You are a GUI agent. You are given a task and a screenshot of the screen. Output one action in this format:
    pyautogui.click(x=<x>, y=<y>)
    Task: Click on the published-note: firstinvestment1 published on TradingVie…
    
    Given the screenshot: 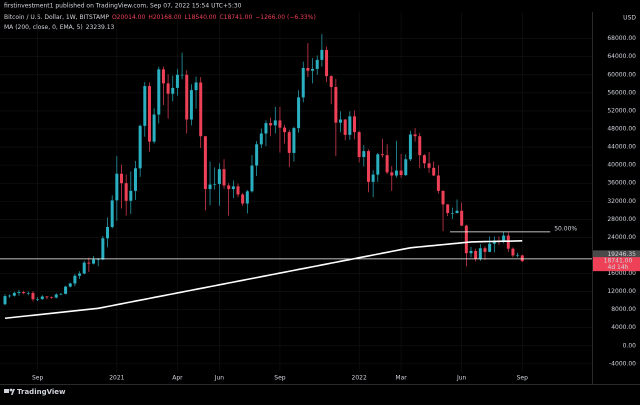 What is the action you would take?
    pyautogui.click(x=123, y=6)
    